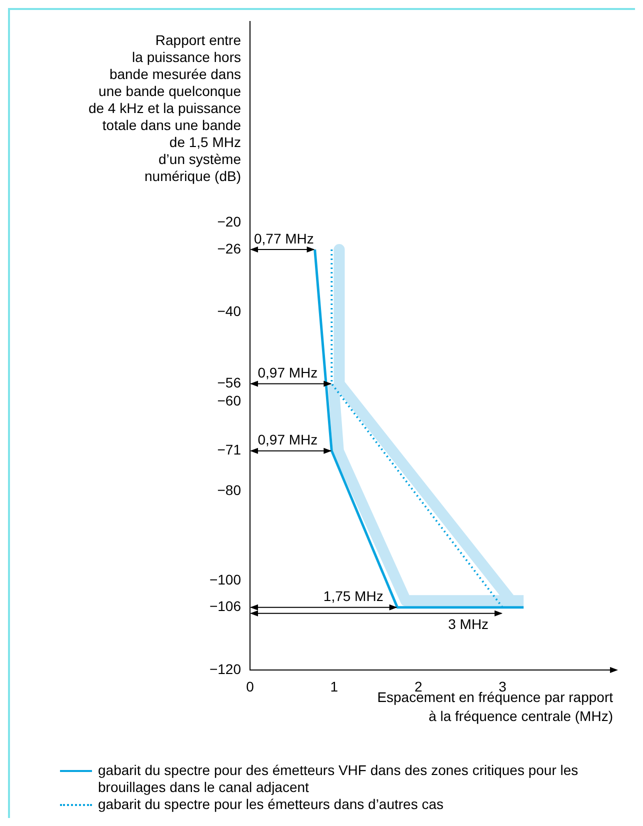 This screenshot has width=643, height=826. What do you see at coordinates (229, 311) in the screenshot?
I see `y-tick-label: −40` at bounding box center [229, 311].